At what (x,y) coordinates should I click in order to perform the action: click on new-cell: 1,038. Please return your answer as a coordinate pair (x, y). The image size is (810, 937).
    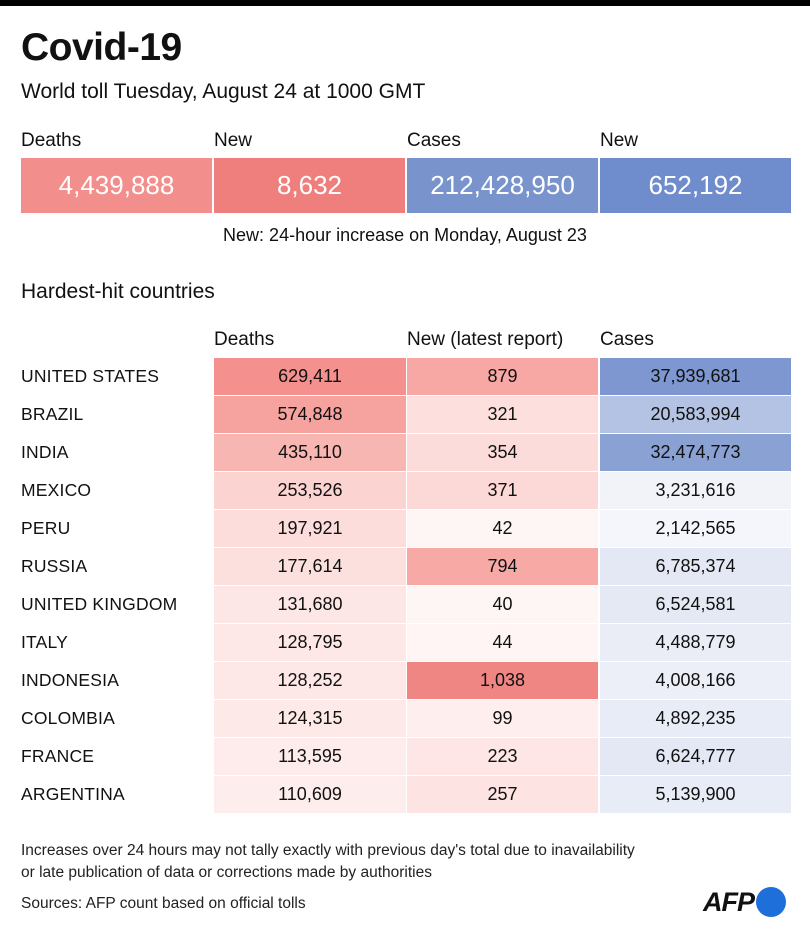
    Looking at the image, I should click on (502, 680).